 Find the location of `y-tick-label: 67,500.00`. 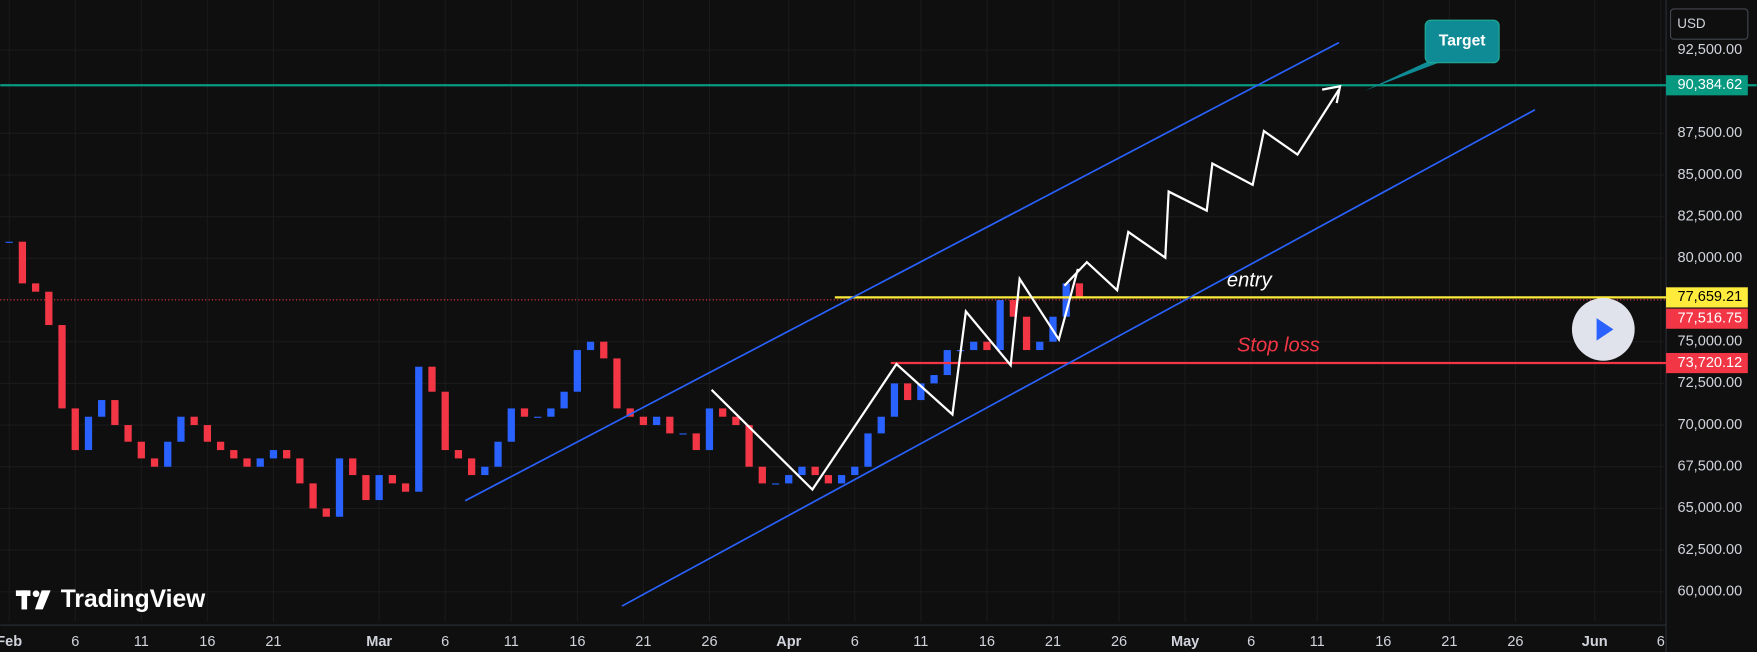

y-tick-label: 67,500.00 is located at coordinates (1710, 467).